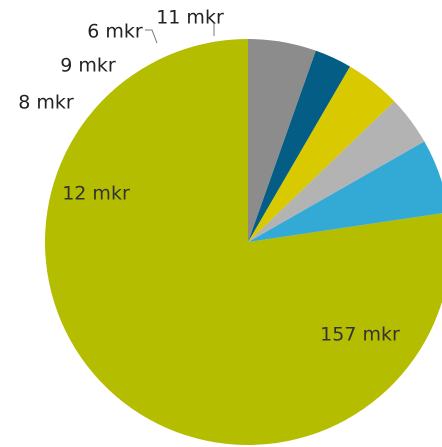 This screenshot has height=447, width=442. Describe the element at coordinates (190, 18) in the screenshot. I see `slice-label-5: 11 mkr` at that location.